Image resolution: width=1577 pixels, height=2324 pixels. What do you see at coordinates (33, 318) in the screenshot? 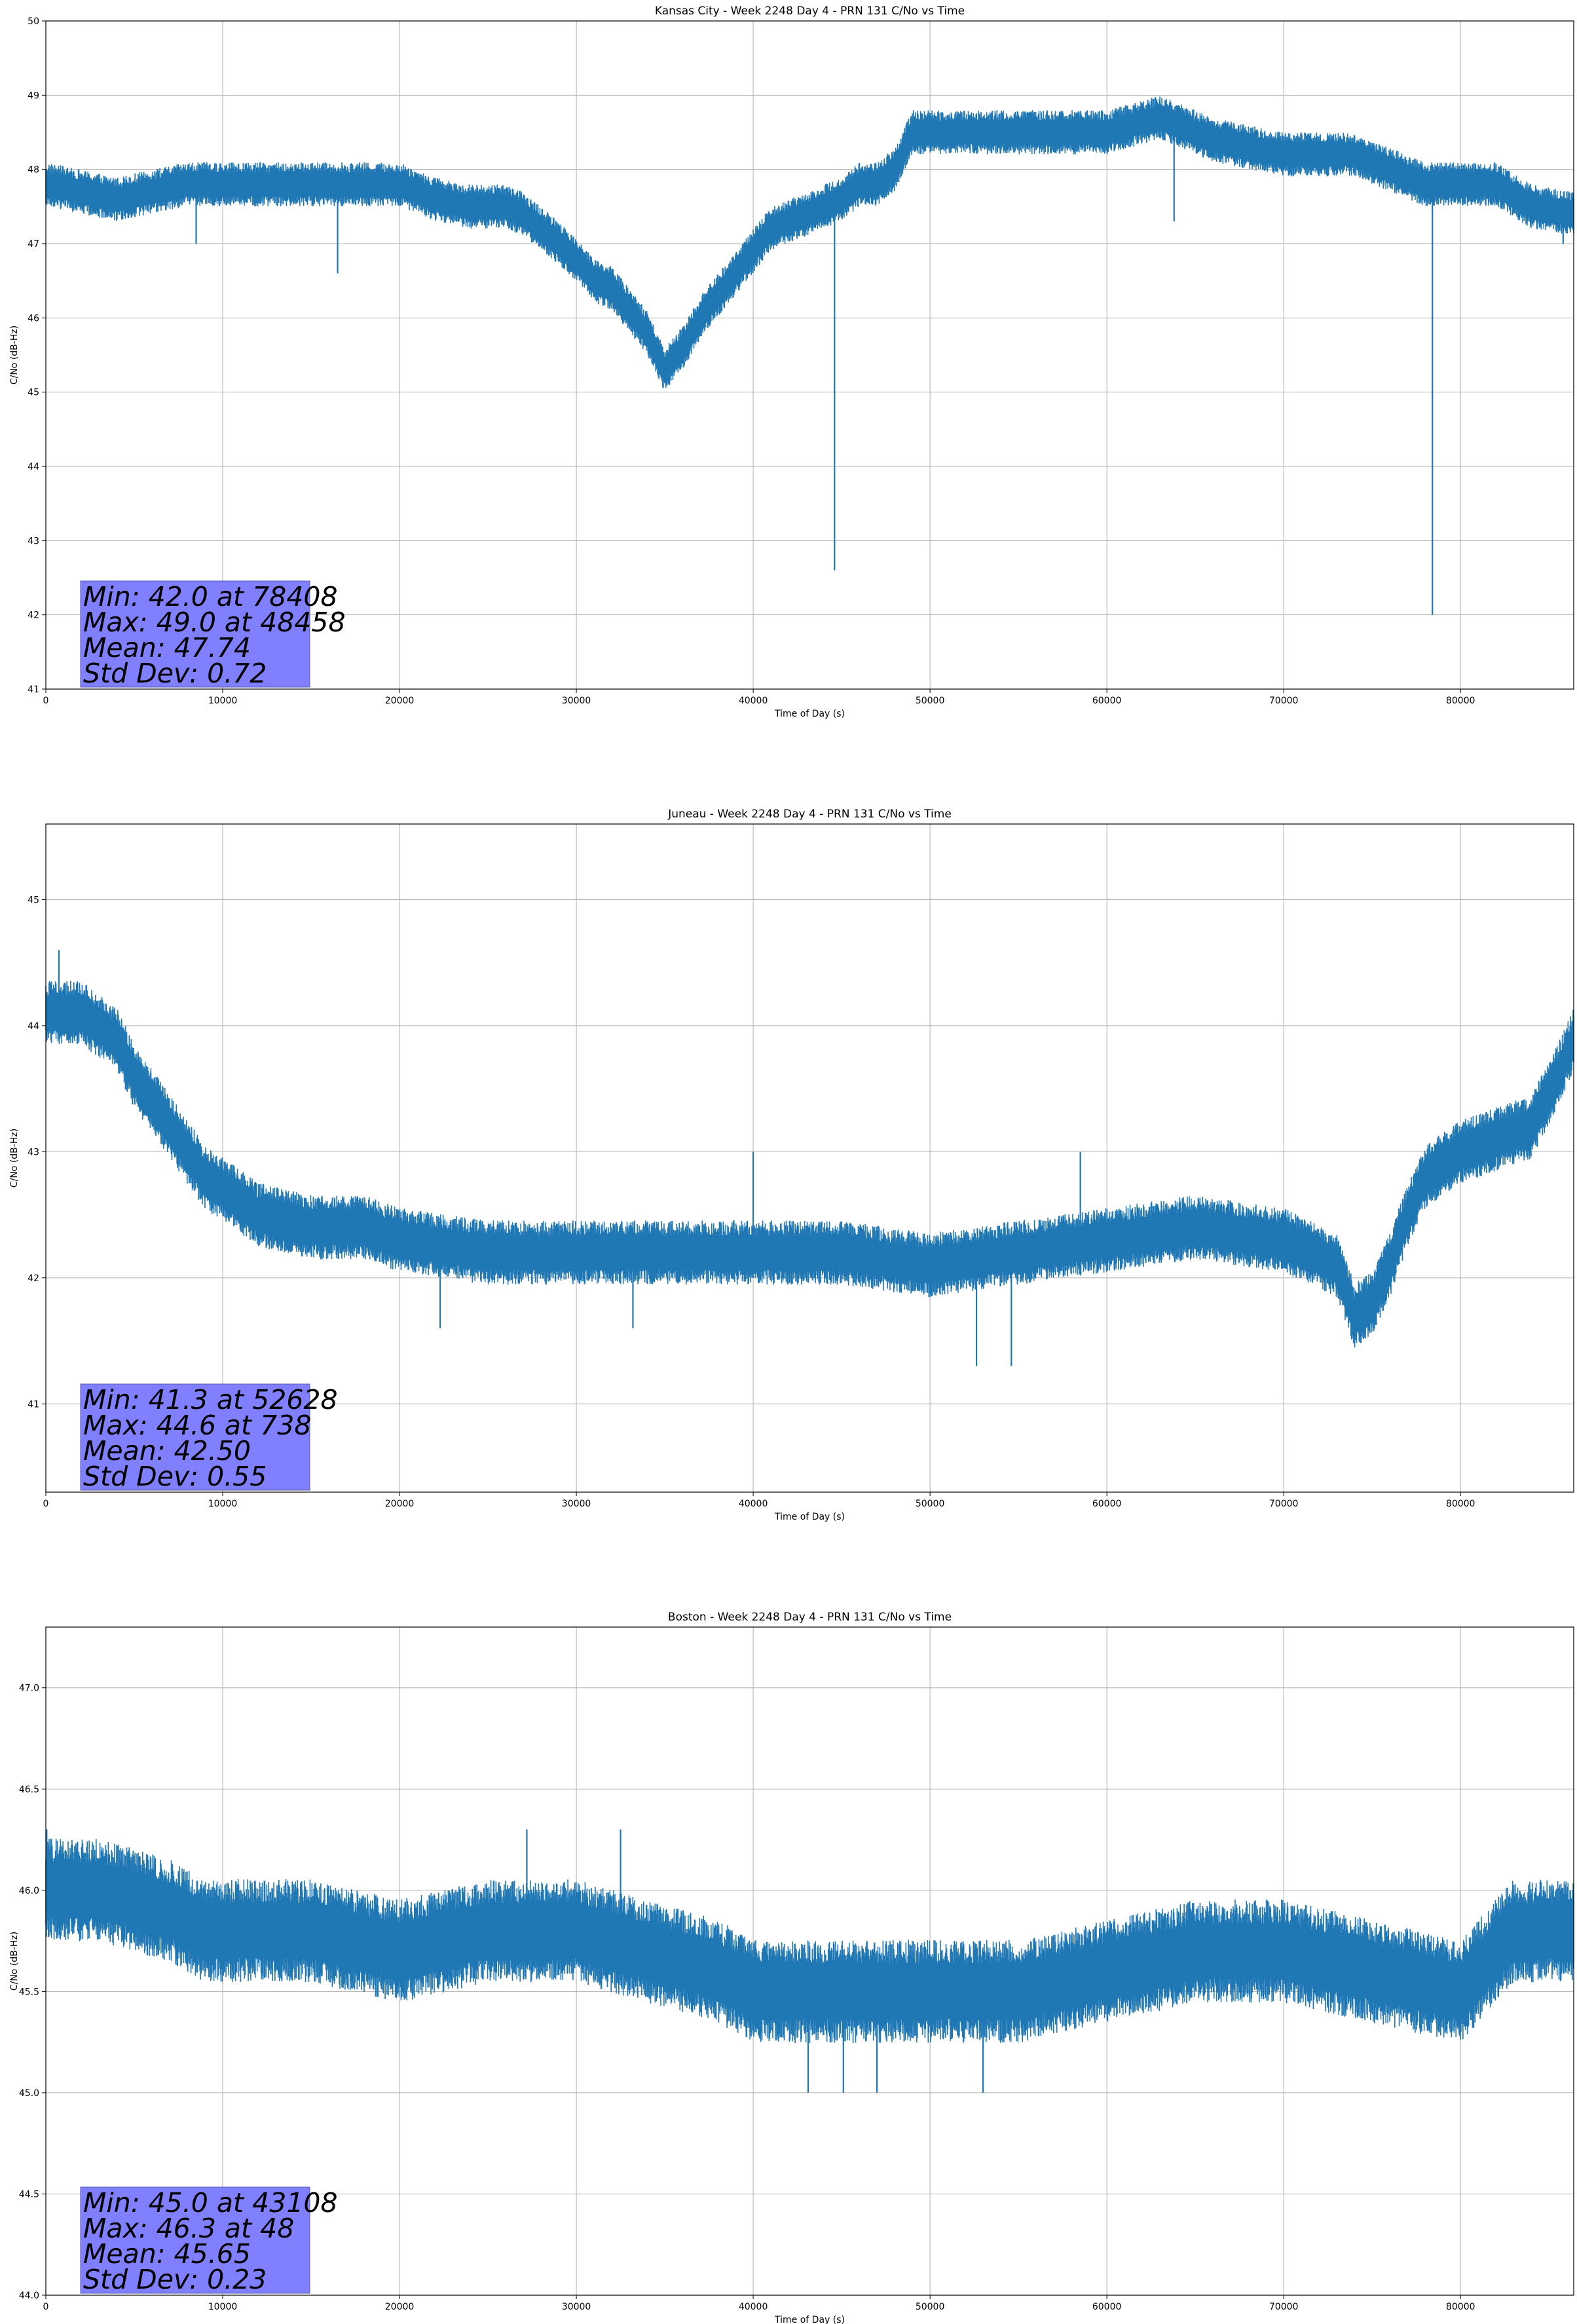
I see `y-tick-label: 46` at bounding box center [33, 318].